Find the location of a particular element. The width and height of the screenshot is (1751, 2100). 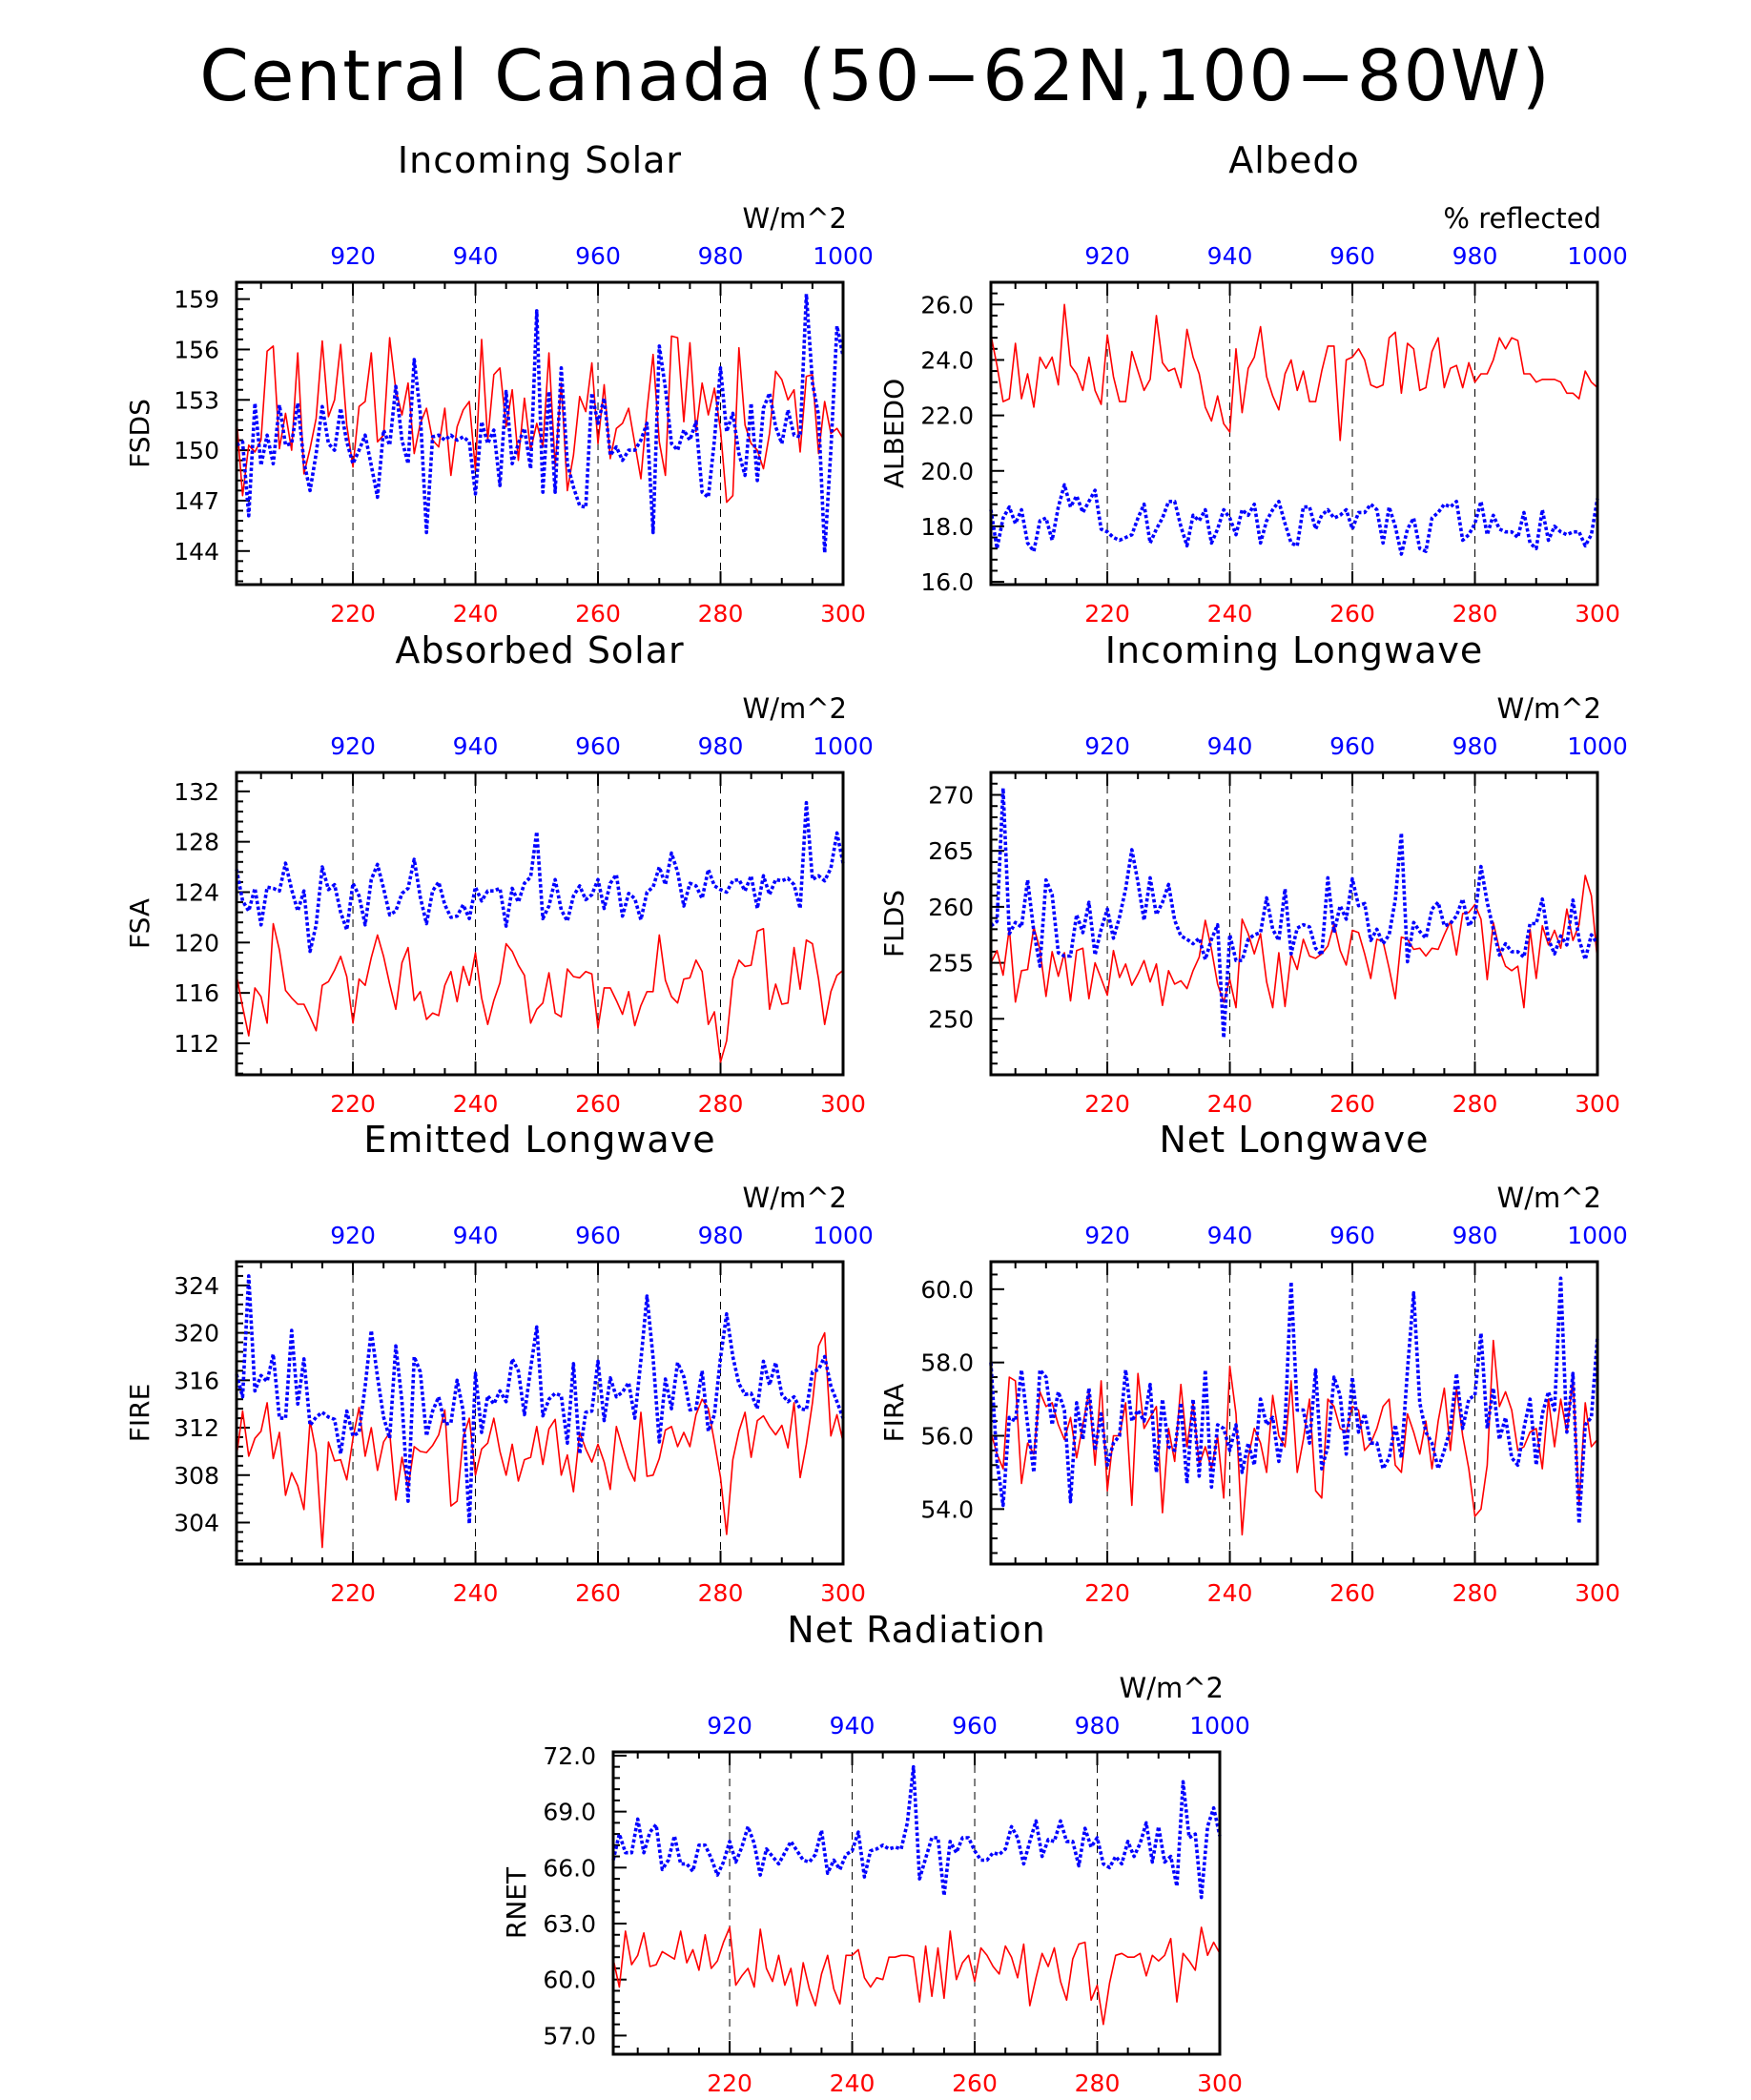

y-tick-label: 66.0 is located at coordinates (569, 1868).